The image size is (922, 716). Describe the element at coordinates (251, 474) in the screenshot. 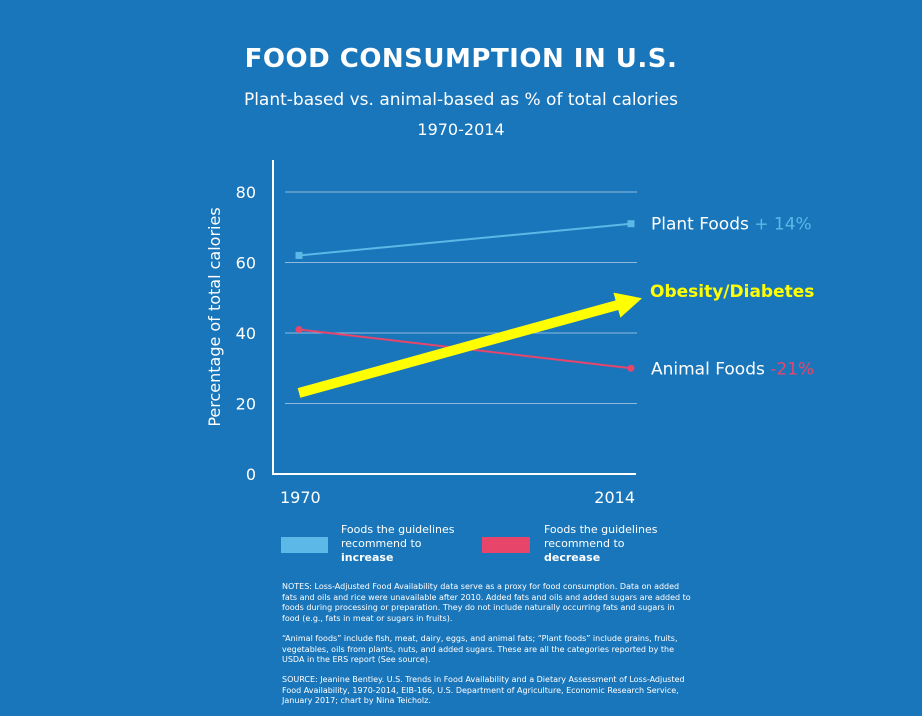

I see `y-tick-label: 0` at that location.